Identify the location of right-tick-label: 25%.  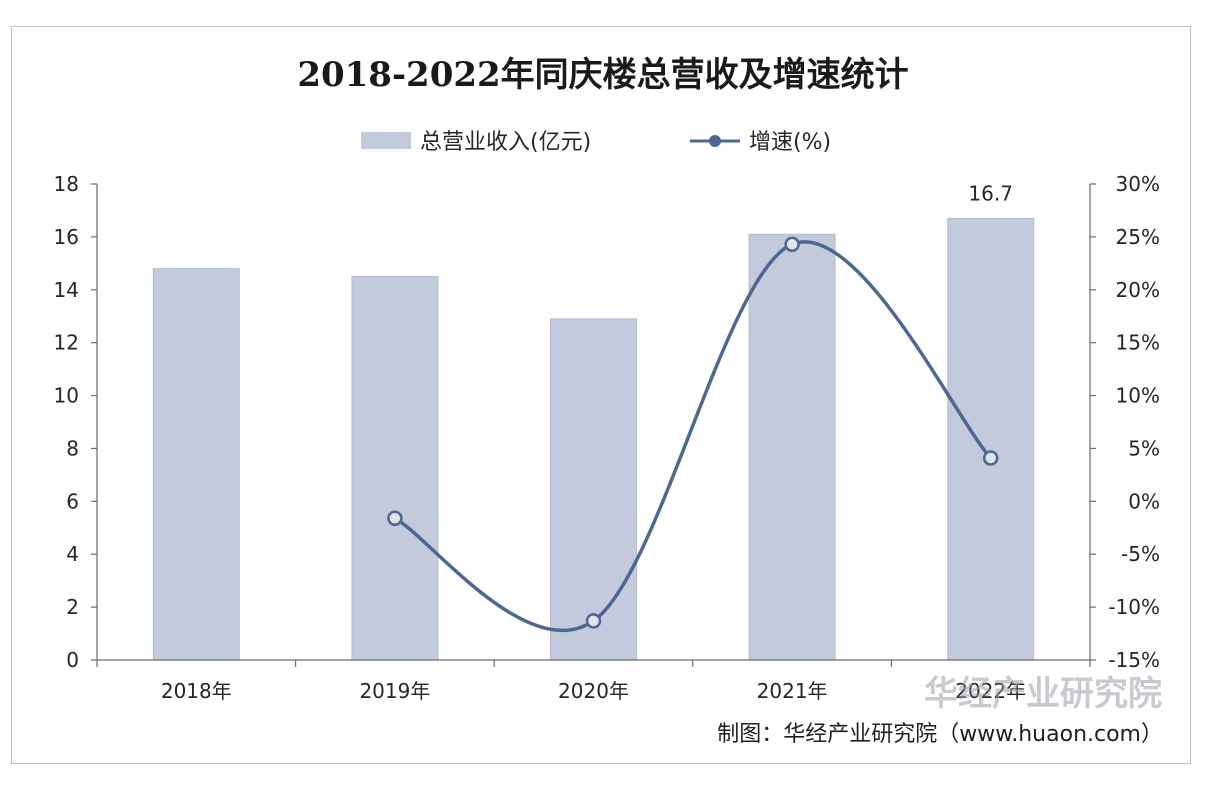
(1138, 237).